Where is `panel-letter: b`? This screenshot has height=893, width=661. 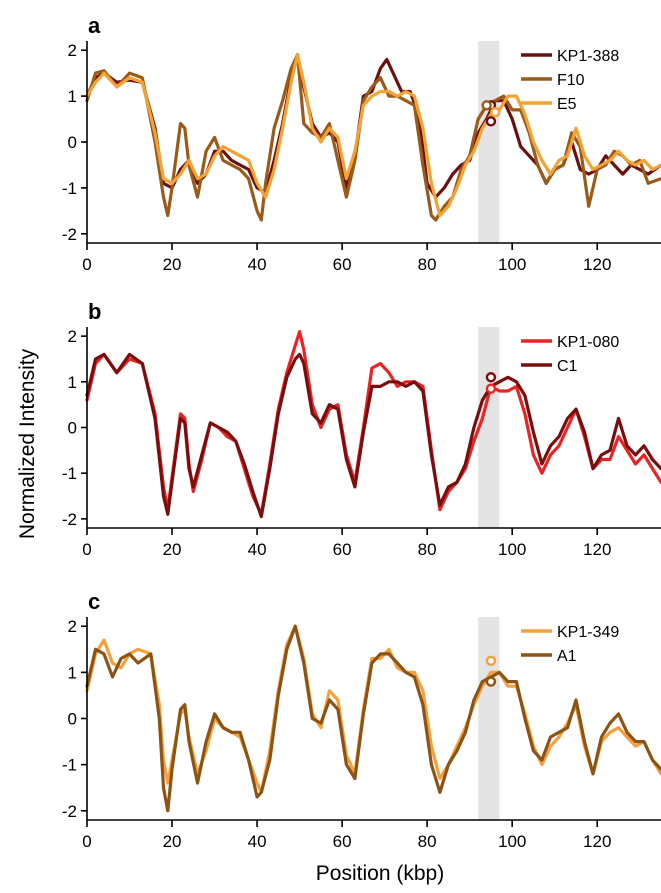 panel-letter: b is located at coordinates (94, 311).